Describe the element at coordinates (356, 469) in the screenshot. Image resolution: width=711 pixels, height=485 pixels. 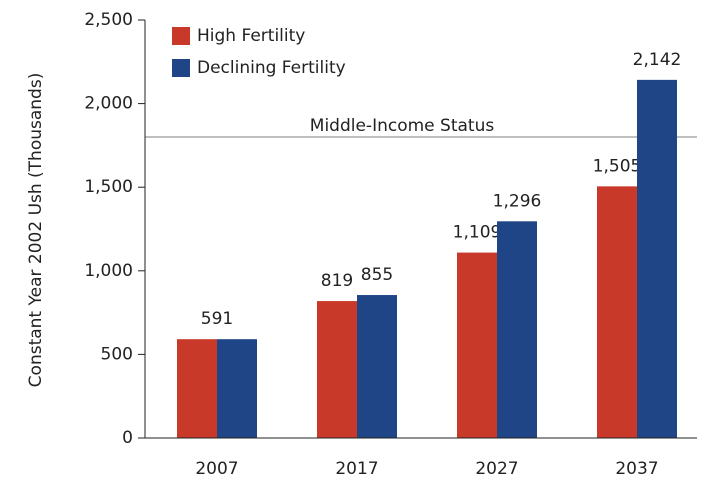
I see `x-tick-label: 2017` at that location.